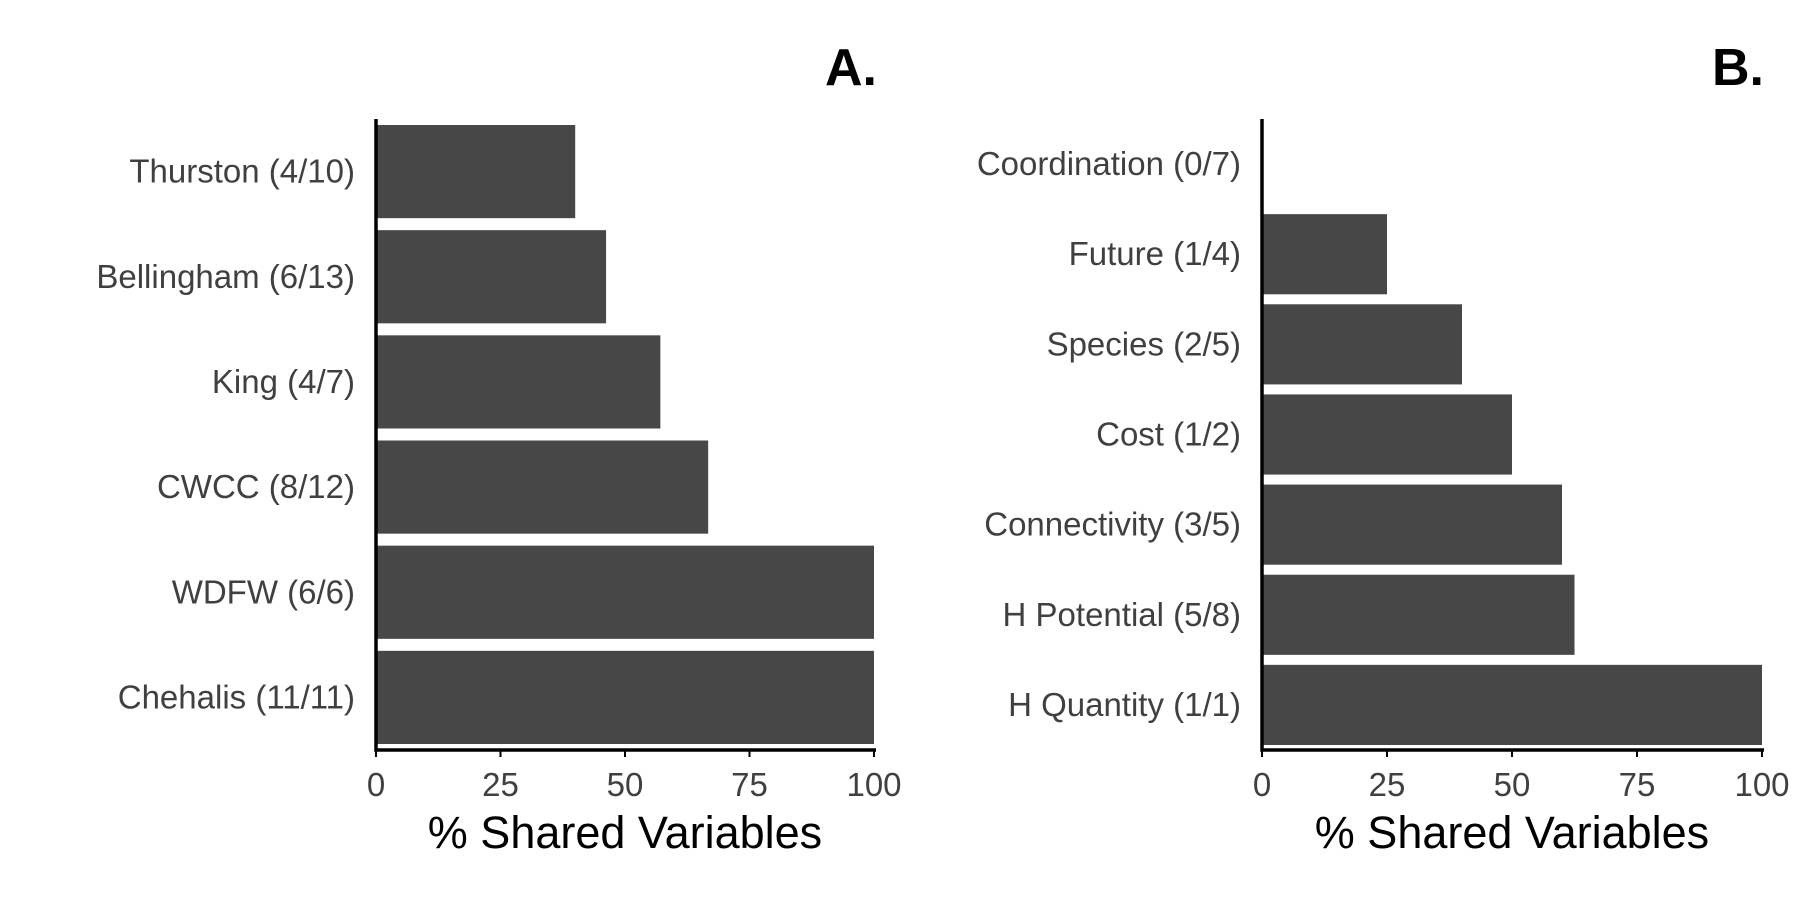  What do you see at coordinates (236, 696) in the screenshot?
I see `category-label: Chehalis (11/11)` at bounding box center [236, 696].